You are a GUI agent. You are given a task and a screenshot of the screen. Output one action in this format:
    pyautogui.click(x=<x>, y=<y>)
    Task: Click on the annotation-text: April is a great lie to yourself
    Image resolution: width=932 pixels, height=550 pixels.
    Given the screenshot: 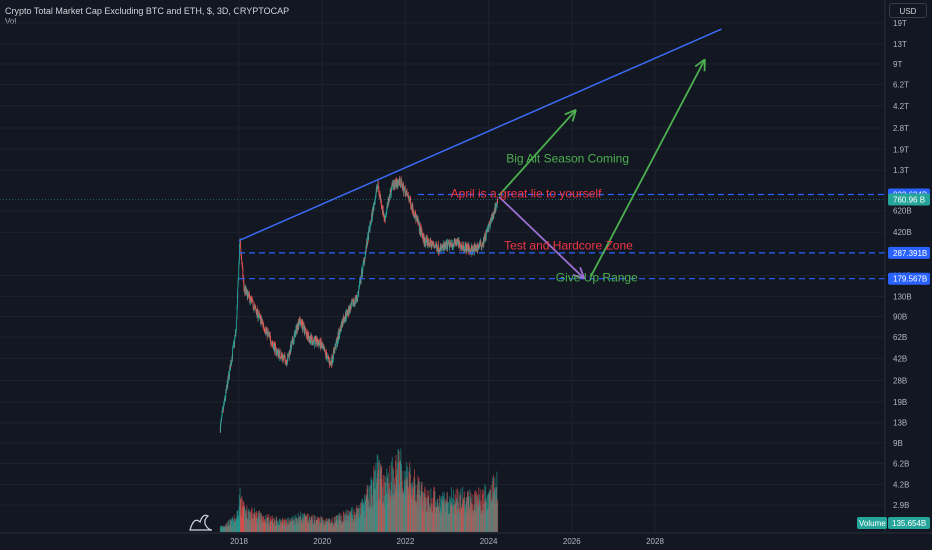 What is the action you would take?
    pyautogui.click(x=526, y=193)
    